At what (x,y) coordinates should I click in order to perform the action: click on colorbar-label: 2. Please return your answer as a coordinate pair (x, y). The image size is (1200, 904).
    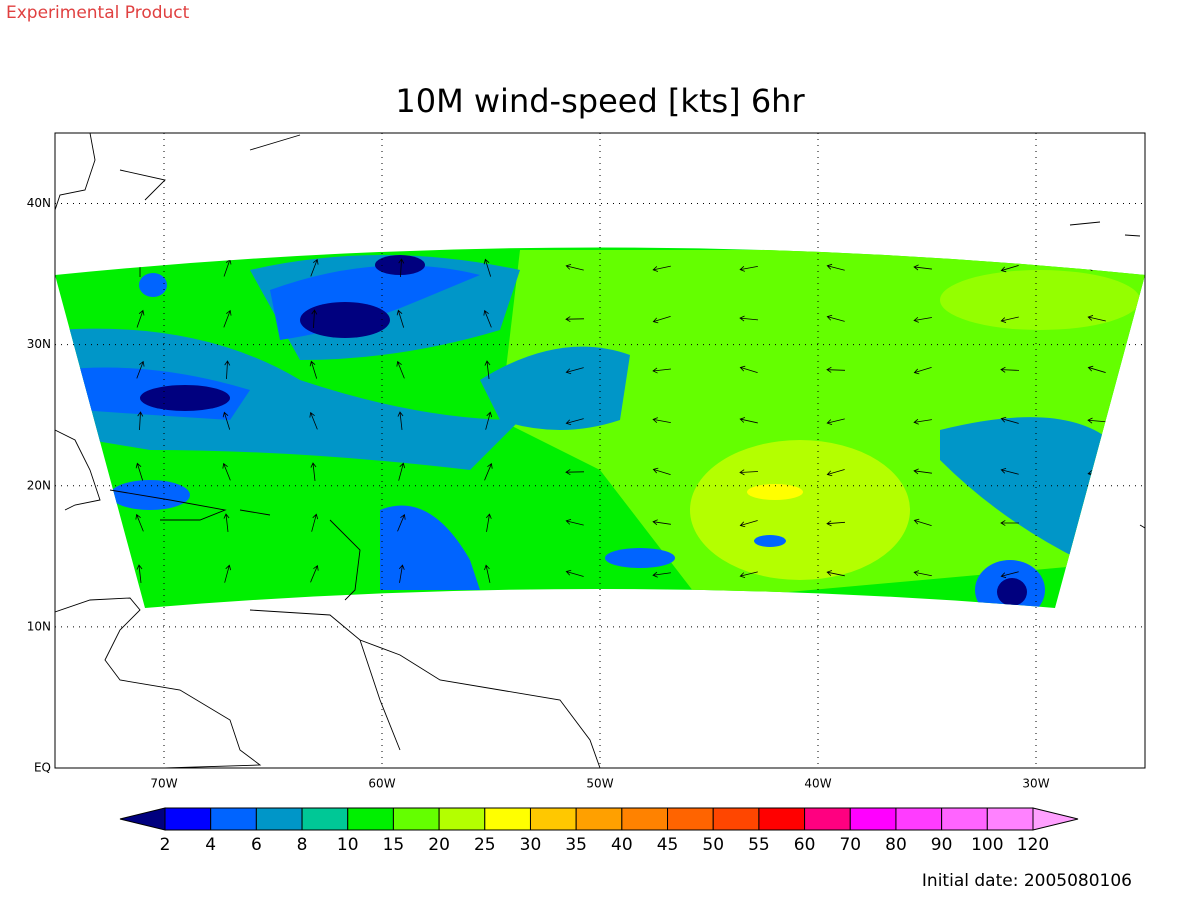
    Looking at the image, I should click on (165, 845).